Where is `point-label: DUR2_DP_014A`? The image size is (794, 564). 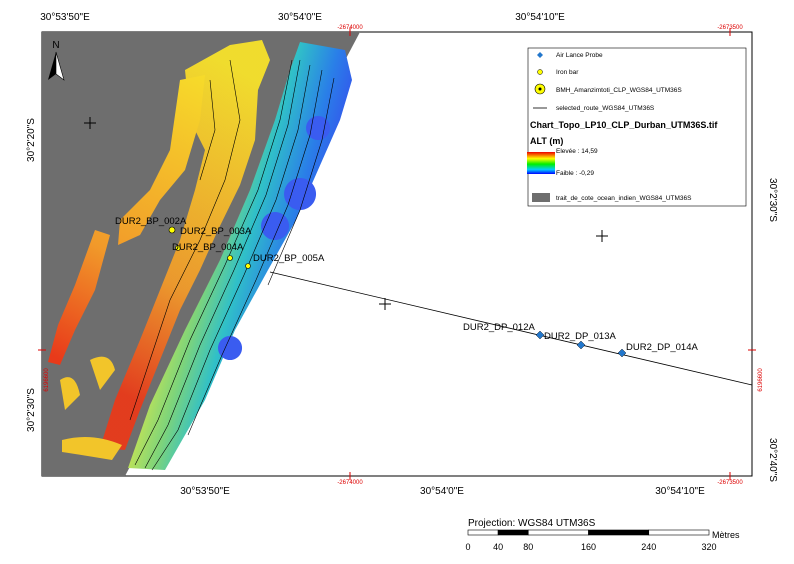
point-label: DUR2_DP_014A is located at coordinates (662, 347).